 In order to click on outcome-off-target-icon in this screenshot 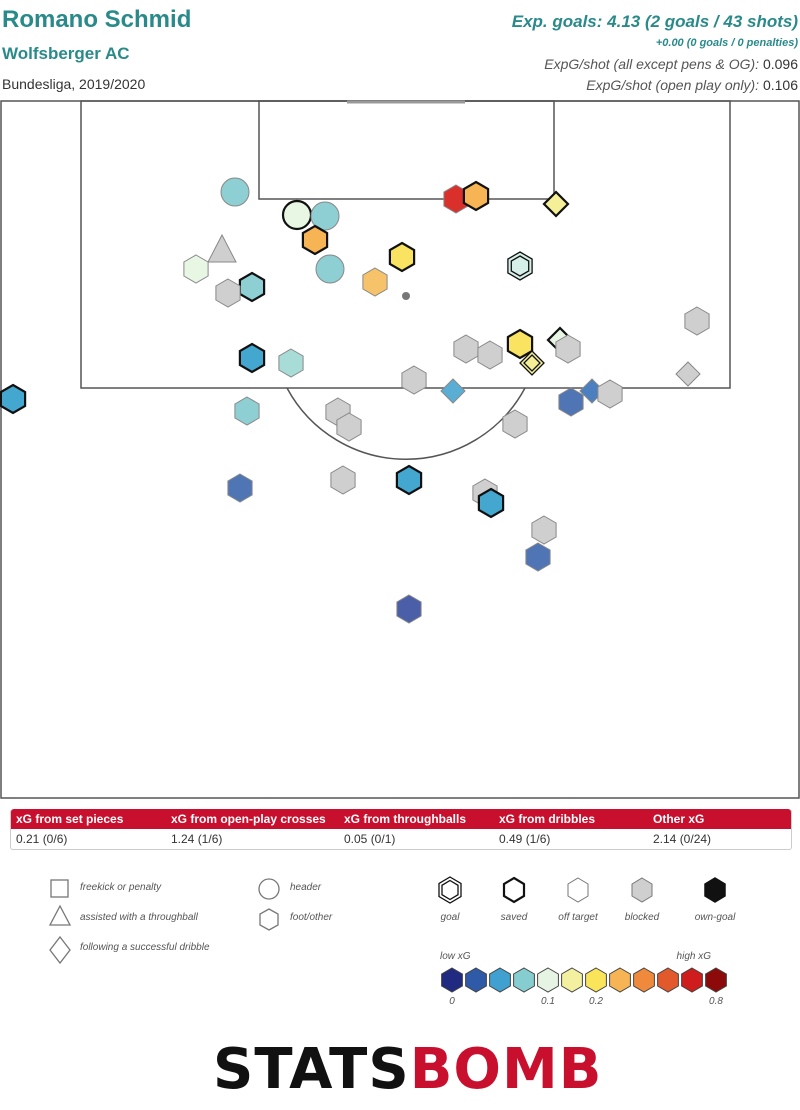, I will do `click(578, 890)`.